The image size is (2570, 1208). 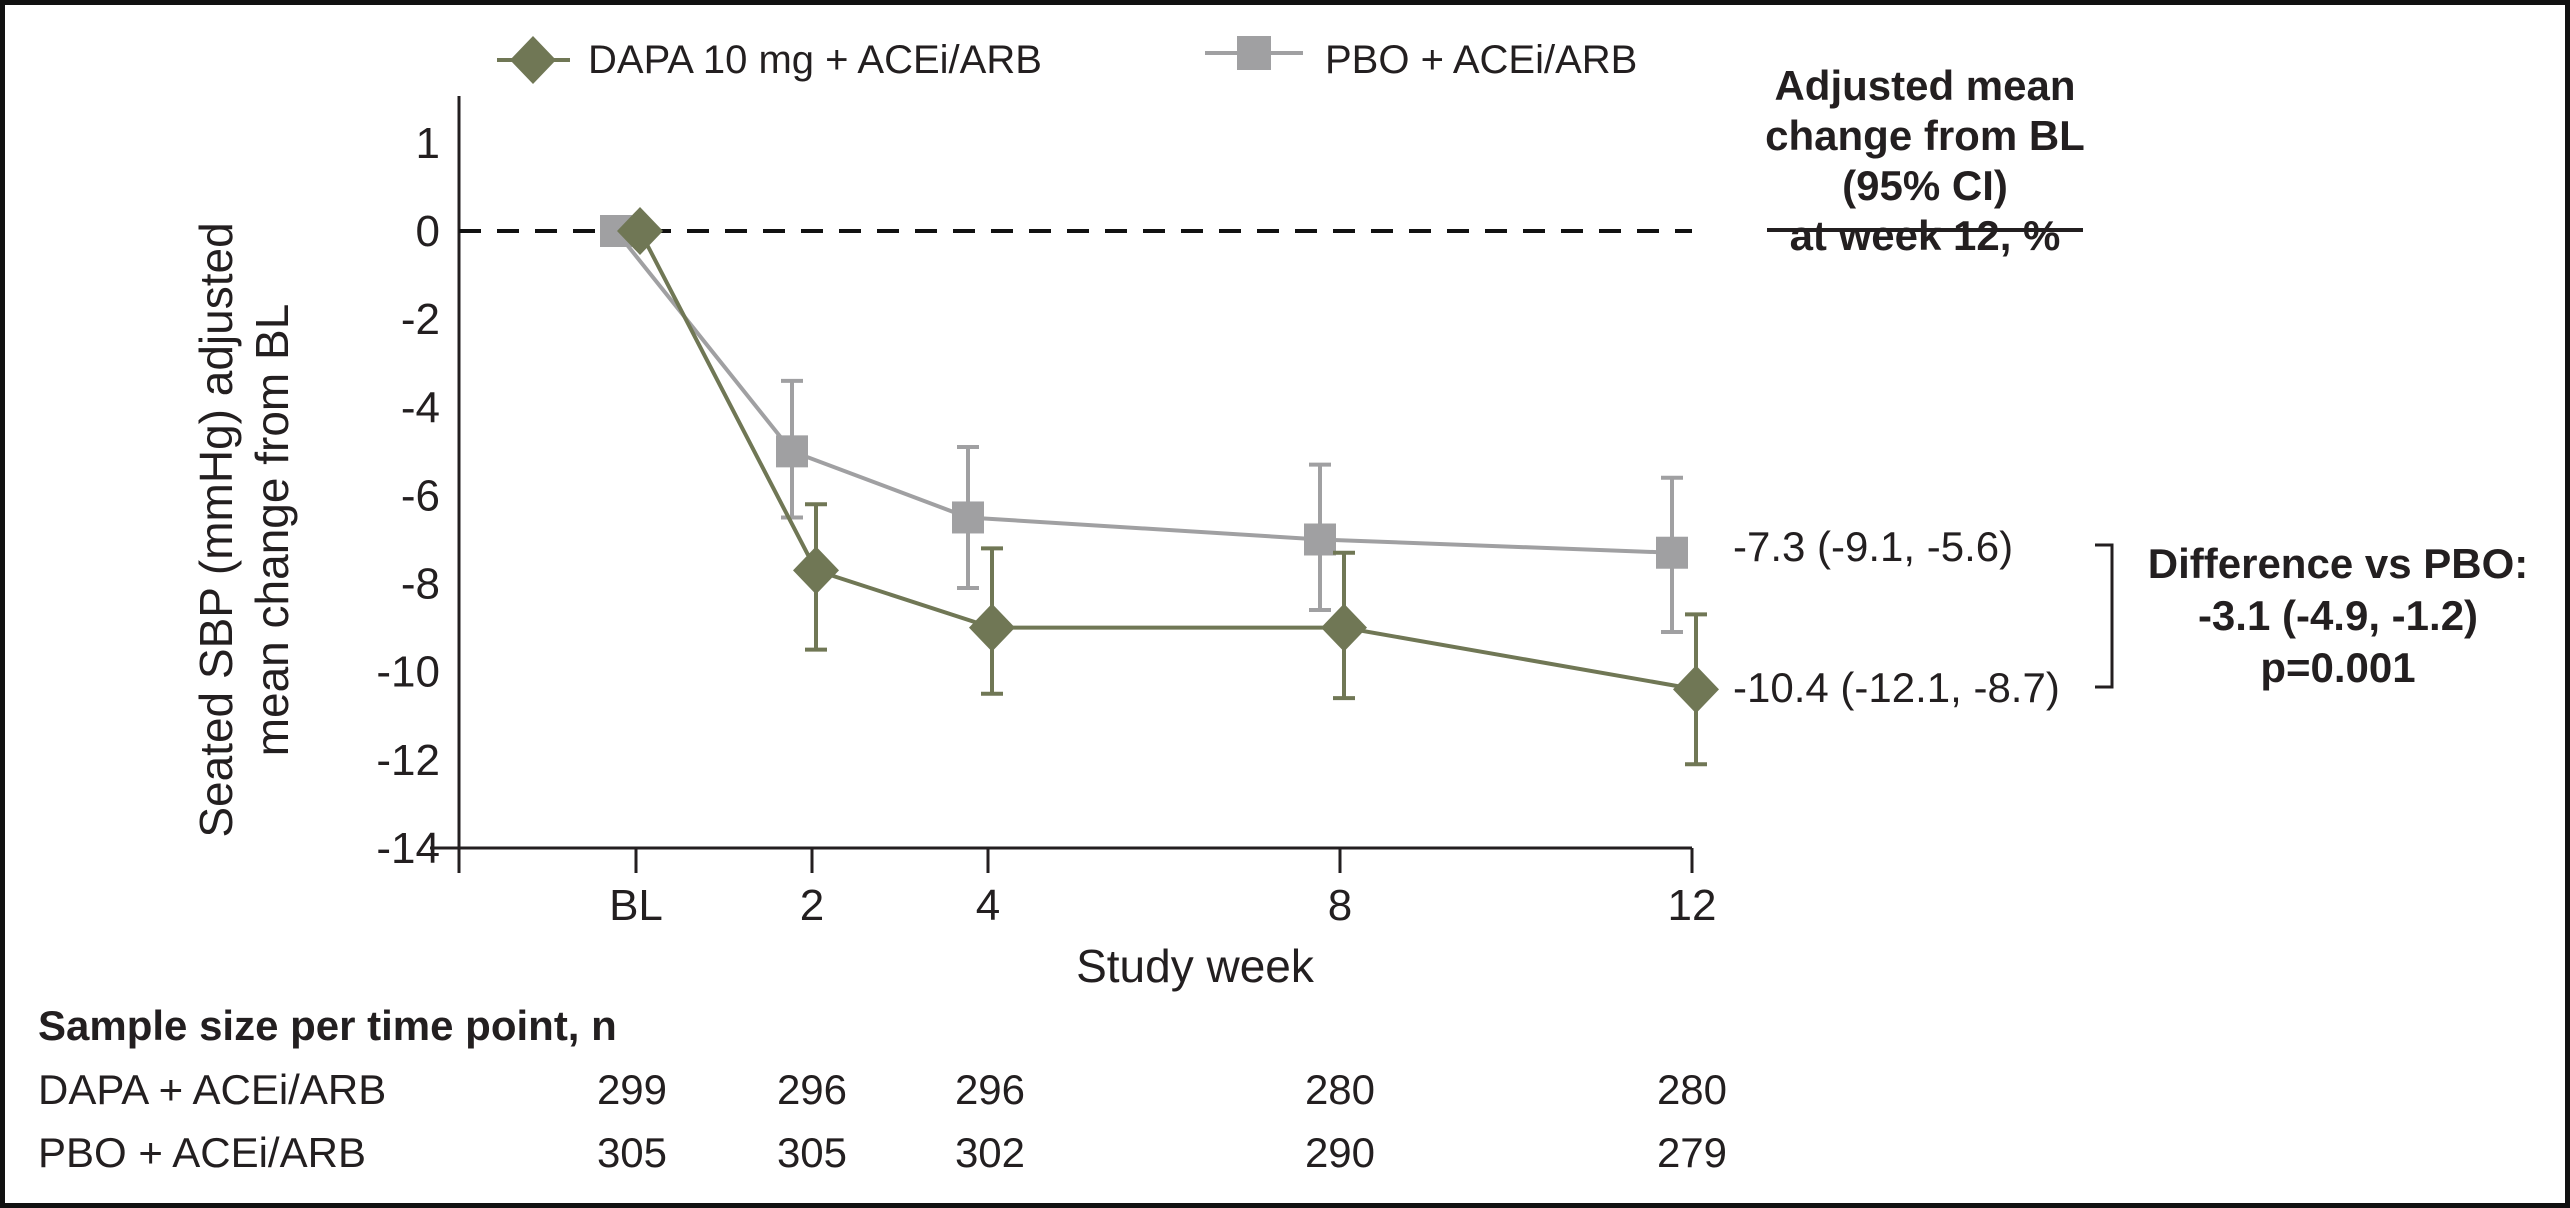 I want to click on sample-size-cell: 290, so click(x=1340, y=1152).